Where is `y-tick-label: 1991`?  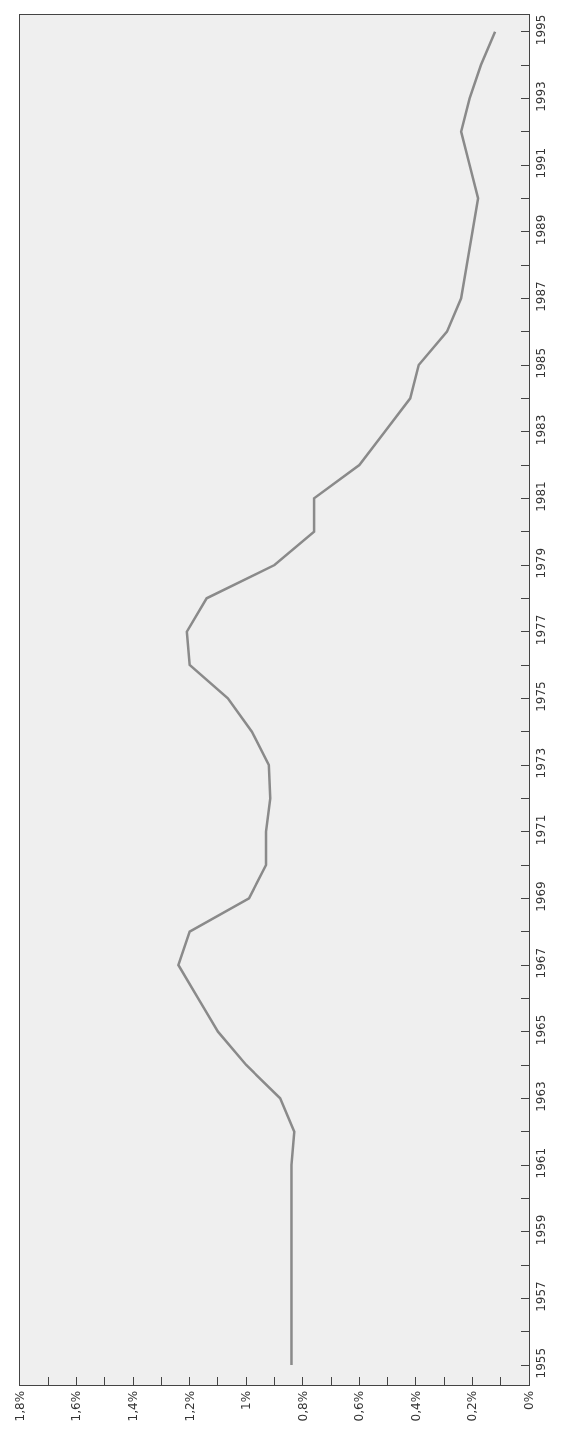
y-tick-label: 1991 is located at coordinates (540, 163).